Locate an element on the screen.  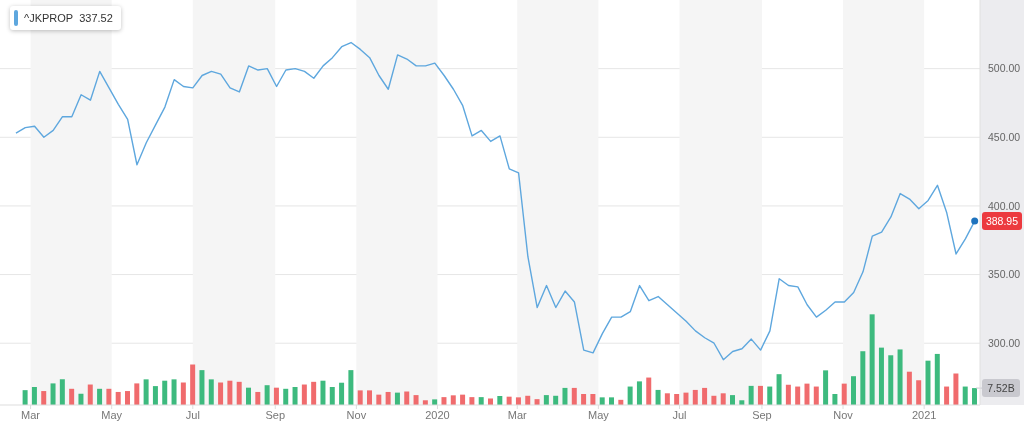
y-tick-label: 300.00 is located at coordinates (1004, 342).